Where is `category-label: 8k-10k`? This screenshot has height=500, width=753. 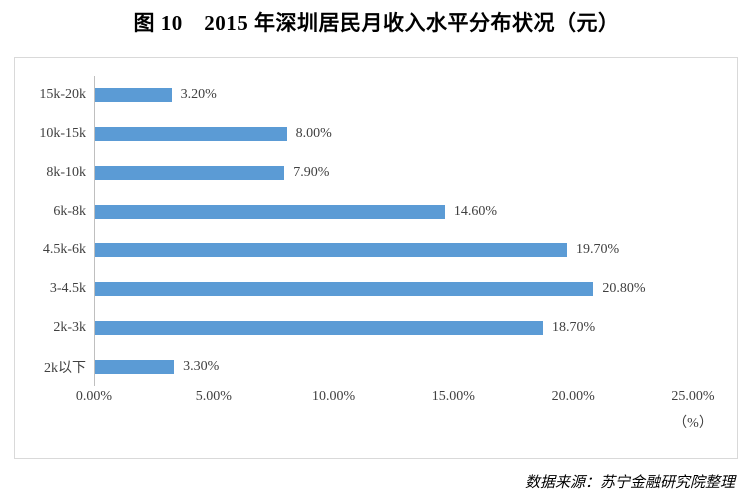 category-label: 8k-10k is located at coordinates (66, 172).